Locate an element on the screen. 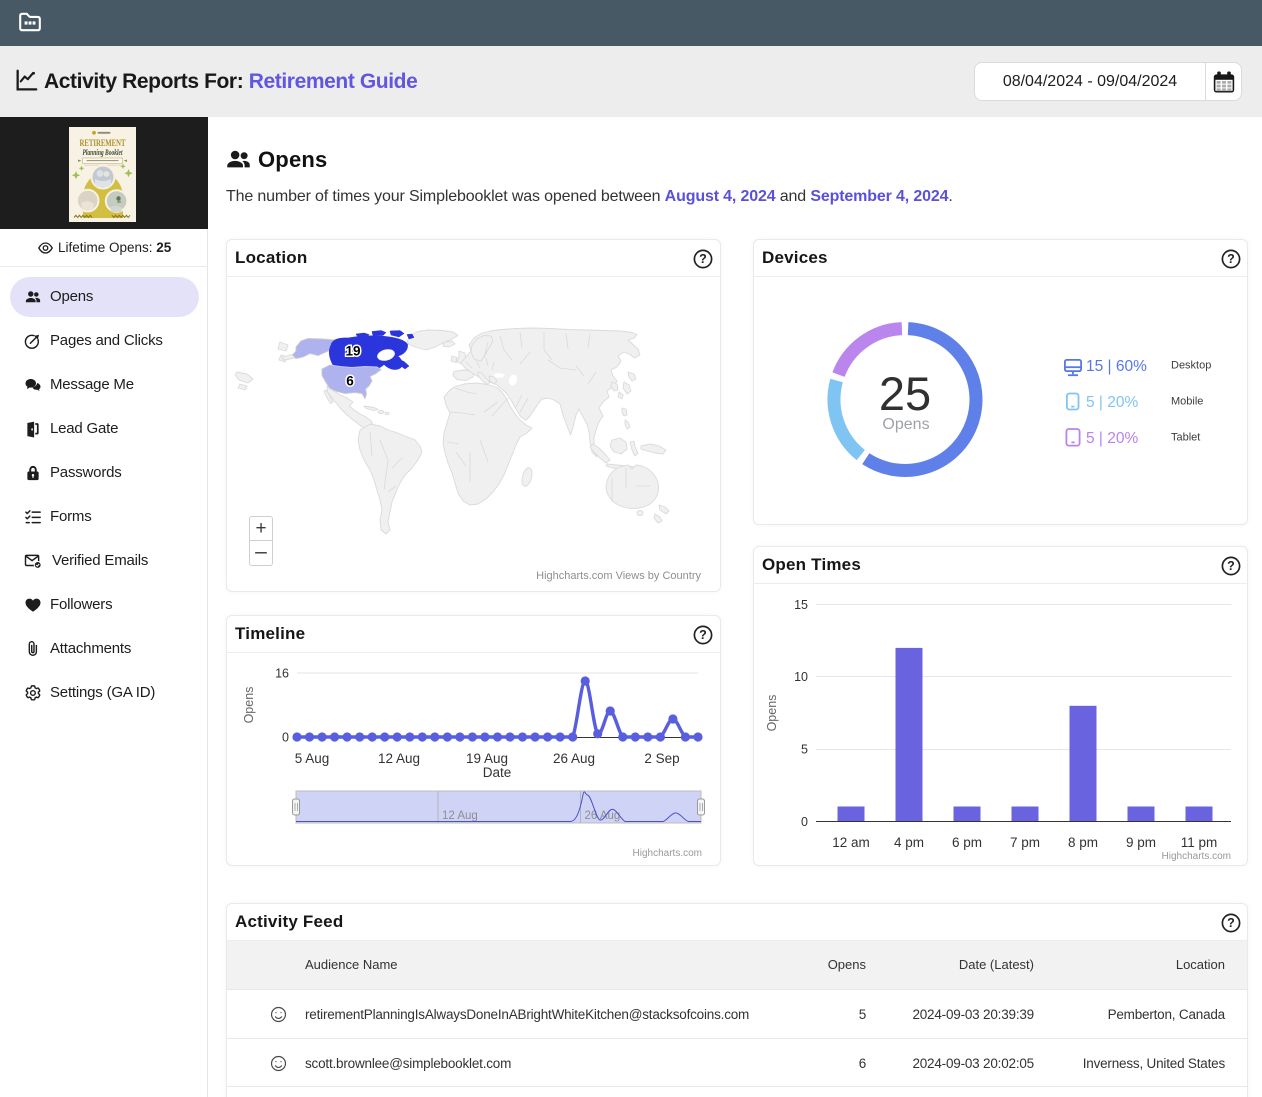 Image resolution: width=1262 pixels, height=1097 pixels. svg-text: 15 | 60% is located at coordinates (1116, 366).